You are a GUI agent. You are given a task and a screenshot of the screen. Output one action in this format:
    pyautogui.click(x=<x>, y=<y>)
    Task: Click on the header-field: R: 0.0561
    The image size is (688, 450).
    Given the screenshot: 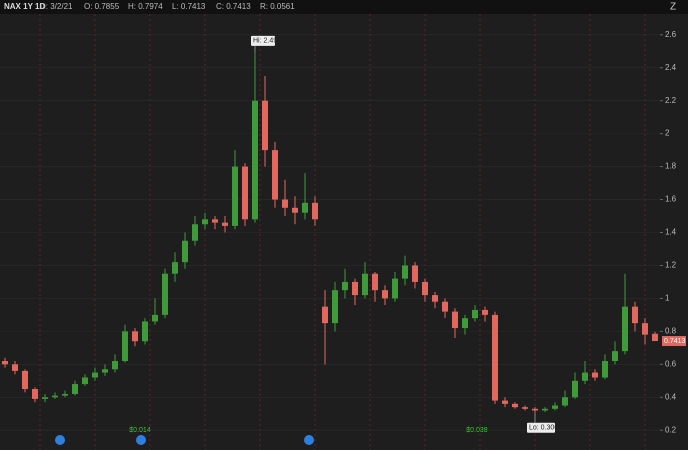 What is the action you would take?
    pyautogui.click(x=277, y=6)
    